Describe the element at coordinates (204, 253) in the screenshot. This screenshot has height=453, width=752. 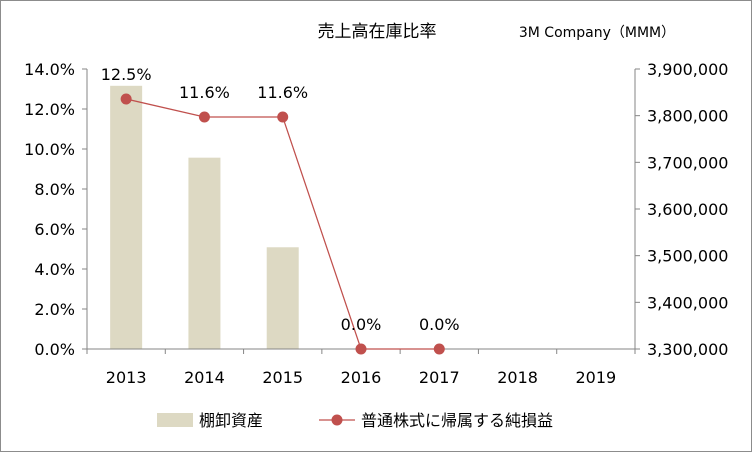
I see `bar-2014` at that location.